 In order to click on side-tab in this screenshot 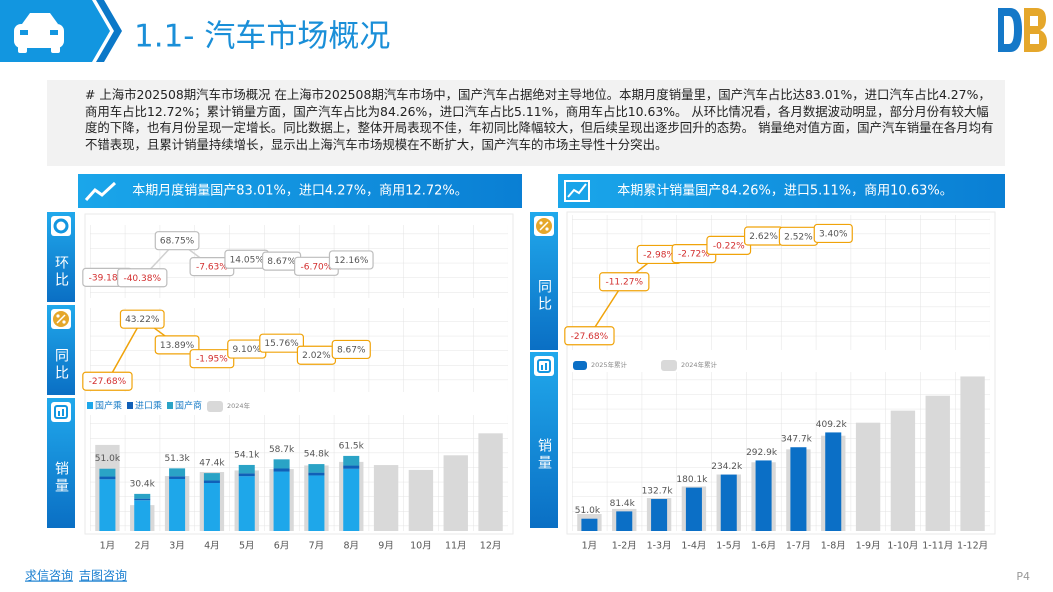, I will do `click(544, 440)`.